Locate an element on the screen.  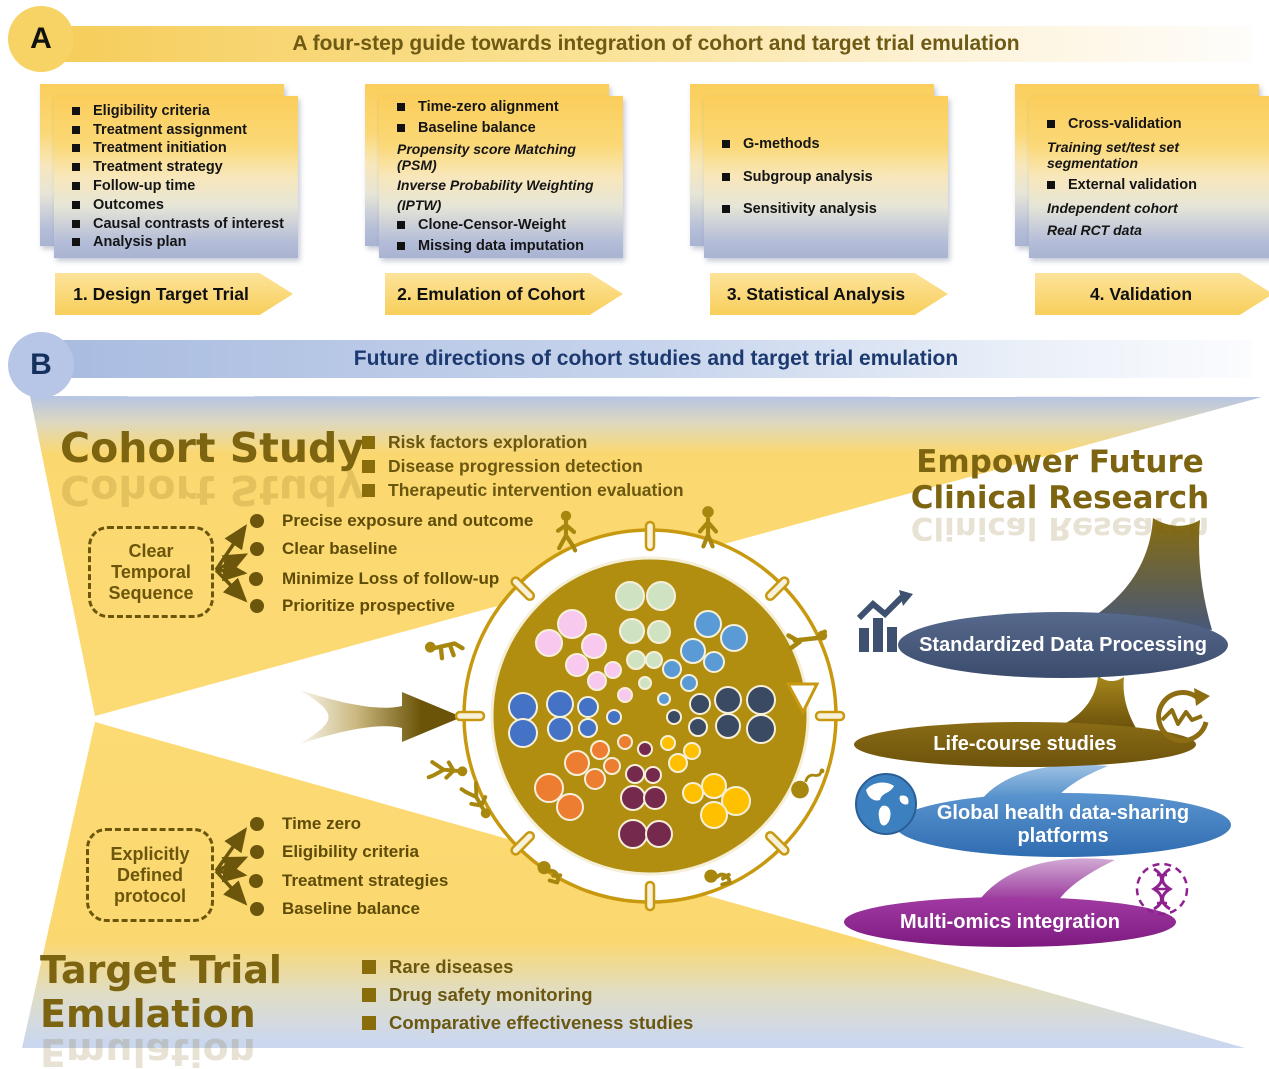
falling-person-icon is located at coordinates (475, 800).